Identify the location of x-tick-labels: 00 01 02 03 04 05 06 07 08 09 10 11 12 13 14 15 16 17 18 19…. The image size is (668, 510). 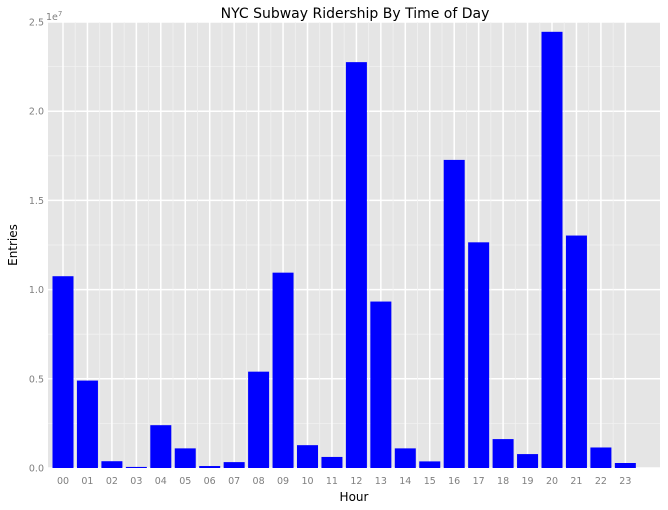
(344, 481).